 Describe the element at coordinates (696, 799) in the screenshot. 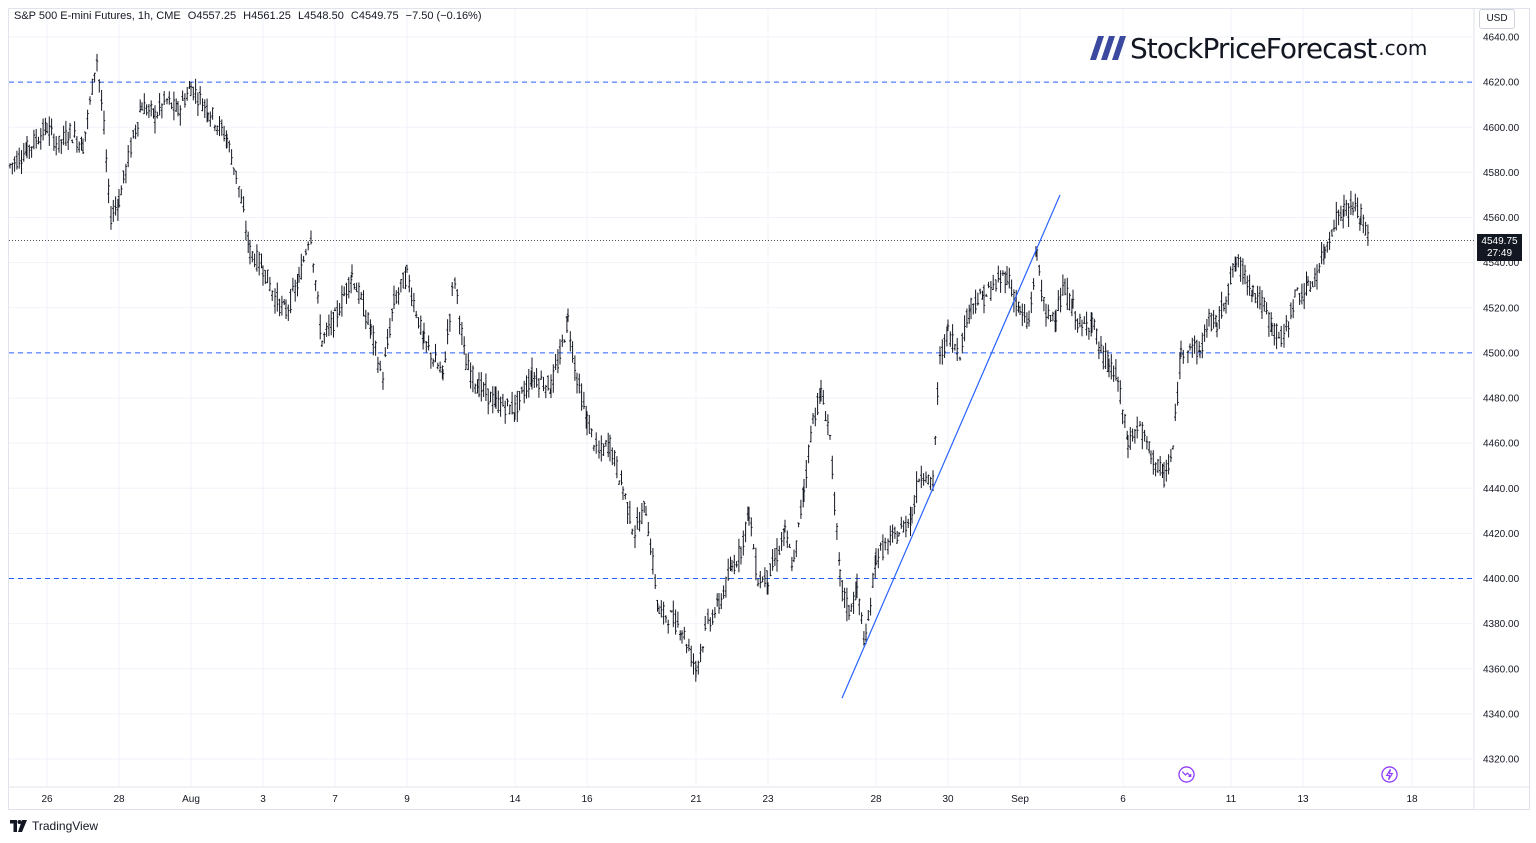

I see `x-tick-label: 21` at that location.